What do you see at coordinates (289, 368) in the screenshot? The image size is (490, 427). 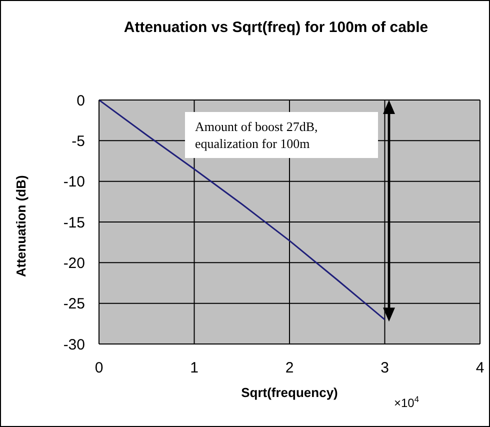 I see `x-tick-label: 2` at bounding box center [289, 368].